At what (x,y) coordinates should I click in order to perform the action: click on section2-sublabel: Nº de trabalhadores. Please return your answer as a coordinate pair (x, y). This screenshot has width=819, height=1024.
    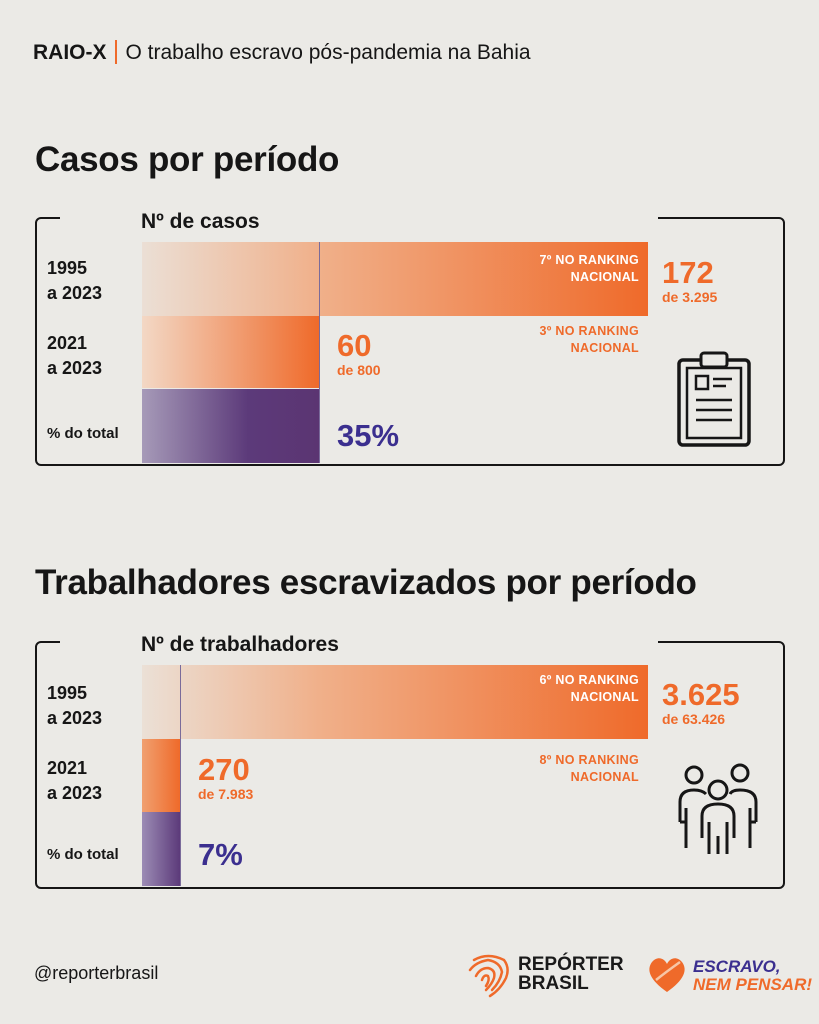
    Looking at the image, I should click on (240, 644).